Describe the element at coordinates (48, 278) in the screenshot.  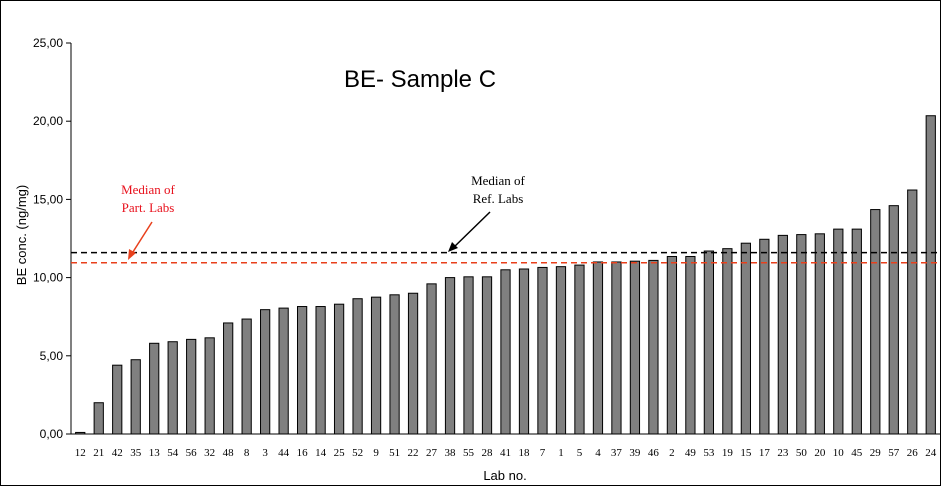
I see `y-tick-label: 10,00` at that location.